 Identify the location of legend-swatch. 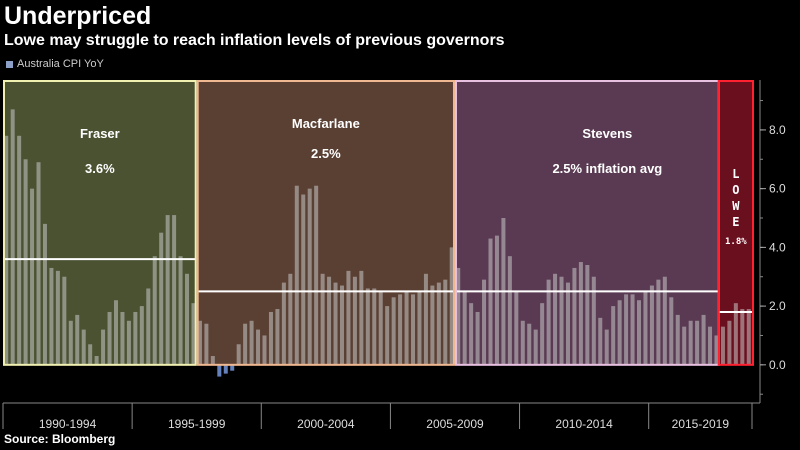
(9, 64).